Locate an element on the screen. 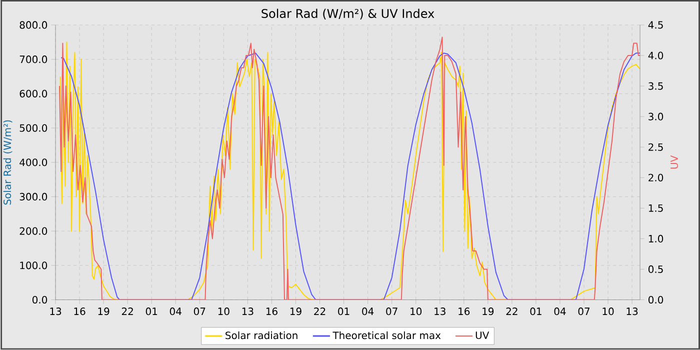 Image resolution: width=700 pixels, height=350 pixels. y2-tick-label: 4.0 is located at coordinates (656, 56).